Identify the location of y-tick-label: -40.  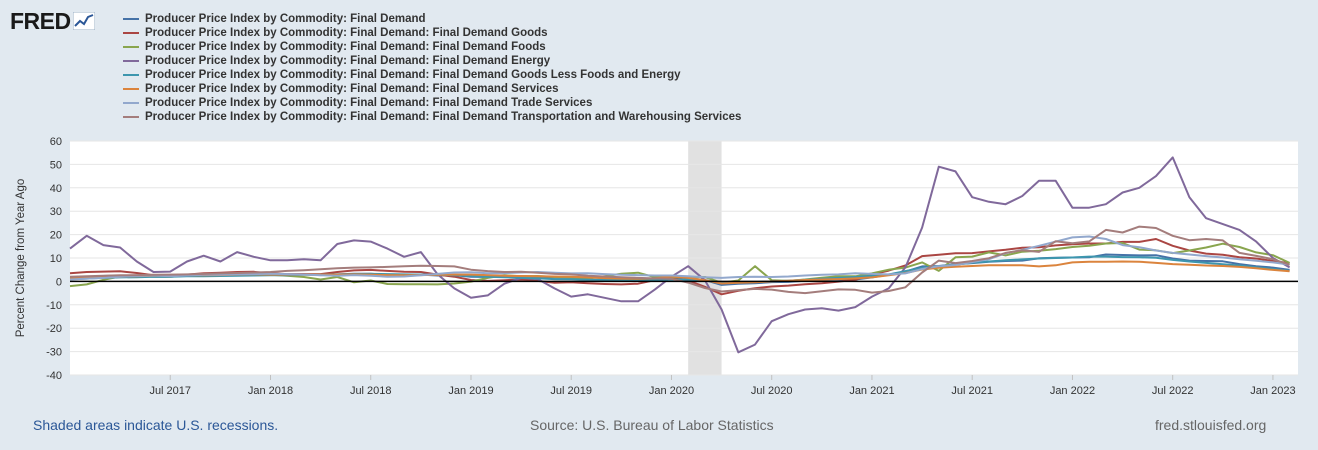
(54, 376).